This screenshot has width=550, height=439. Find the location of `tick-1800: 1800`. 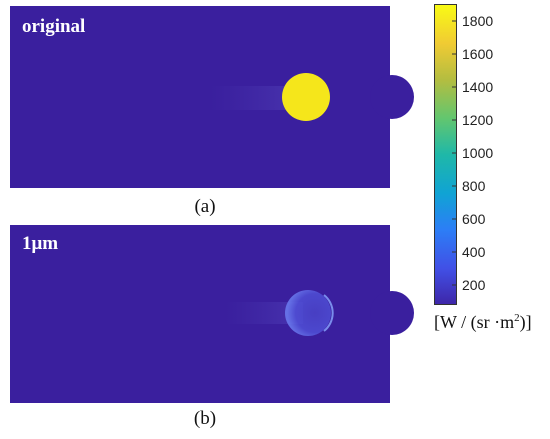

tick-1800: 1800 is located at coordinates (478, 21).